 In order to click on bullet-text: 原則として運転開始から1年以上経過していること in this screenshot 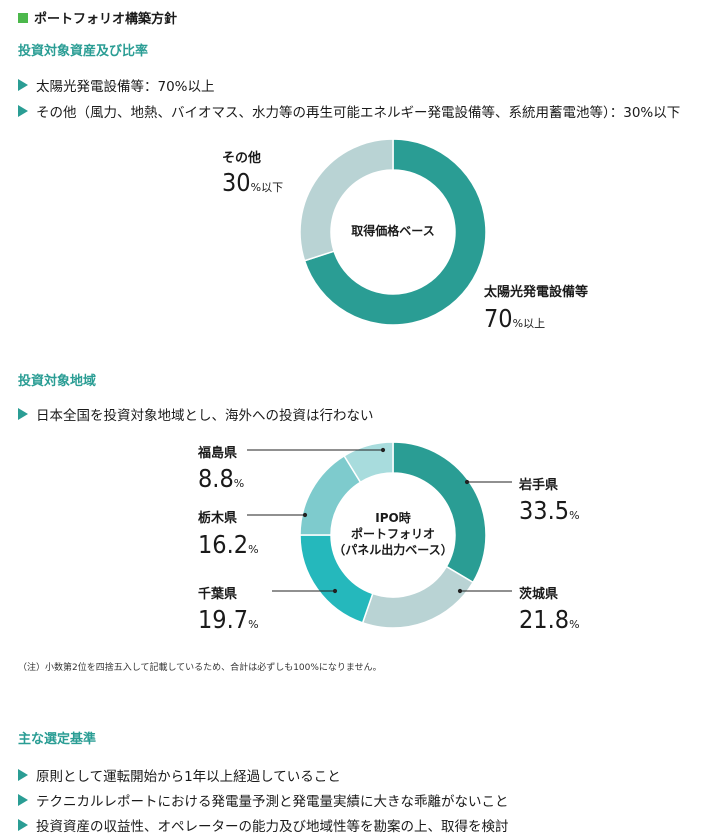, I will do `click(188, 777)`.